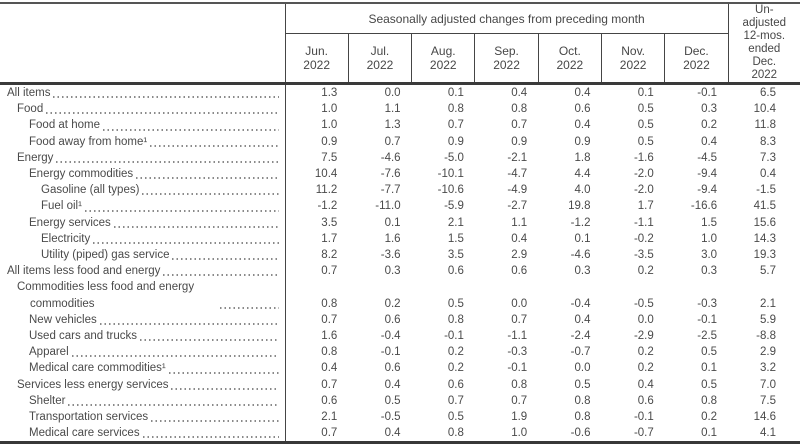 The width and height of the screenshot is (800, 446). Describe the element at coordinates (643, 433) in the screenshot. I see `monthly-change-cell: -0.7` at that location.